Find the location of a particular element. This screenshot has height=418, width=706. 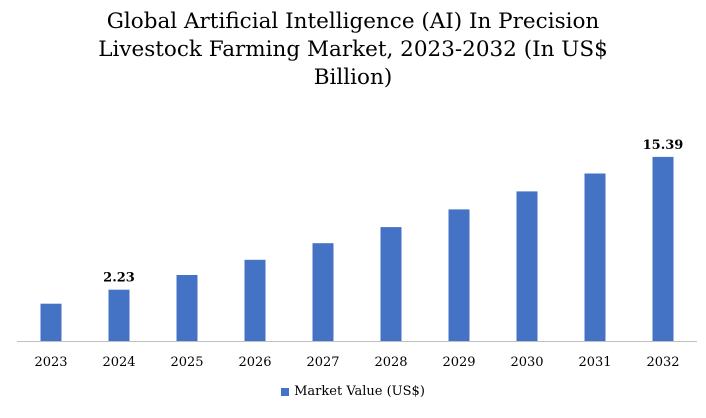

bar-2023 is located at coordinates (51, 322).